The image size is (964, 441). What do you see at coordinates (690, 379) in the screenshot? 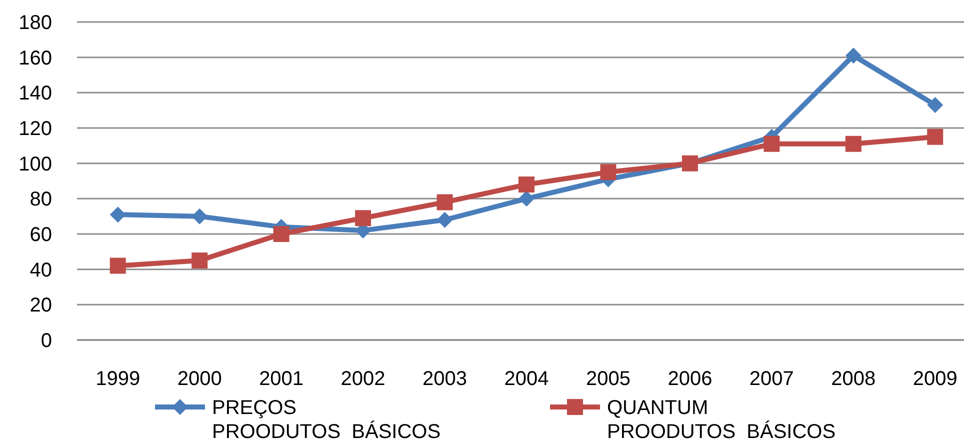
I see `x-tick-label: 2006` at bounding box center [690, 379].